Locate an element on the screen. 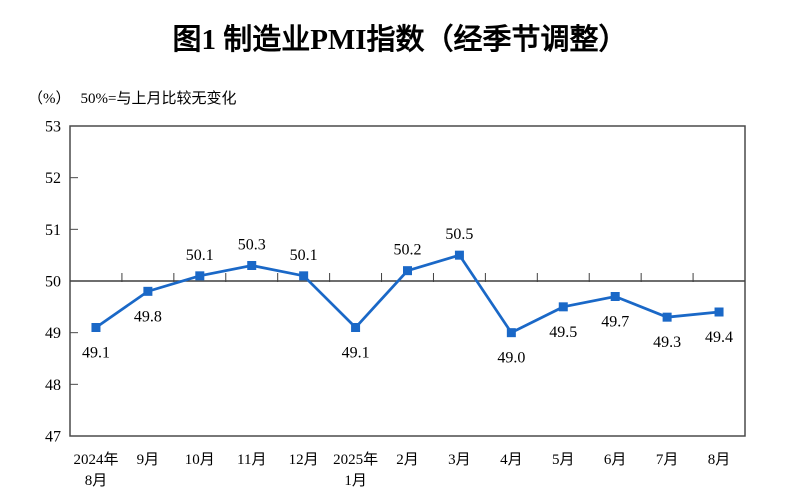 Image resolution: width=800 pixels, height=504 pixels. unit-label: （%） is located at coordinates (49, 99).